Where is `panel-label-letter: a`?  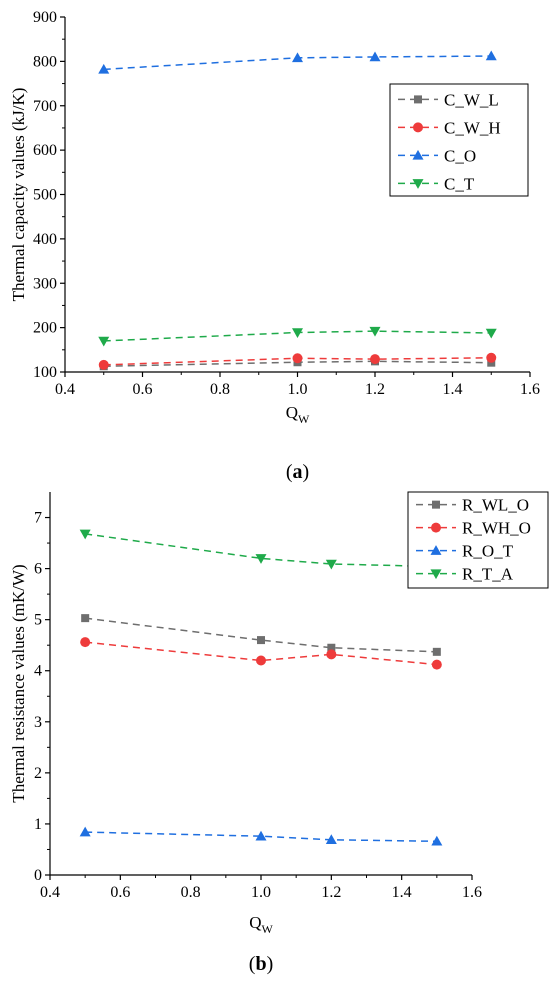
panel-label-letter: a is located at coordinates (298, 472).